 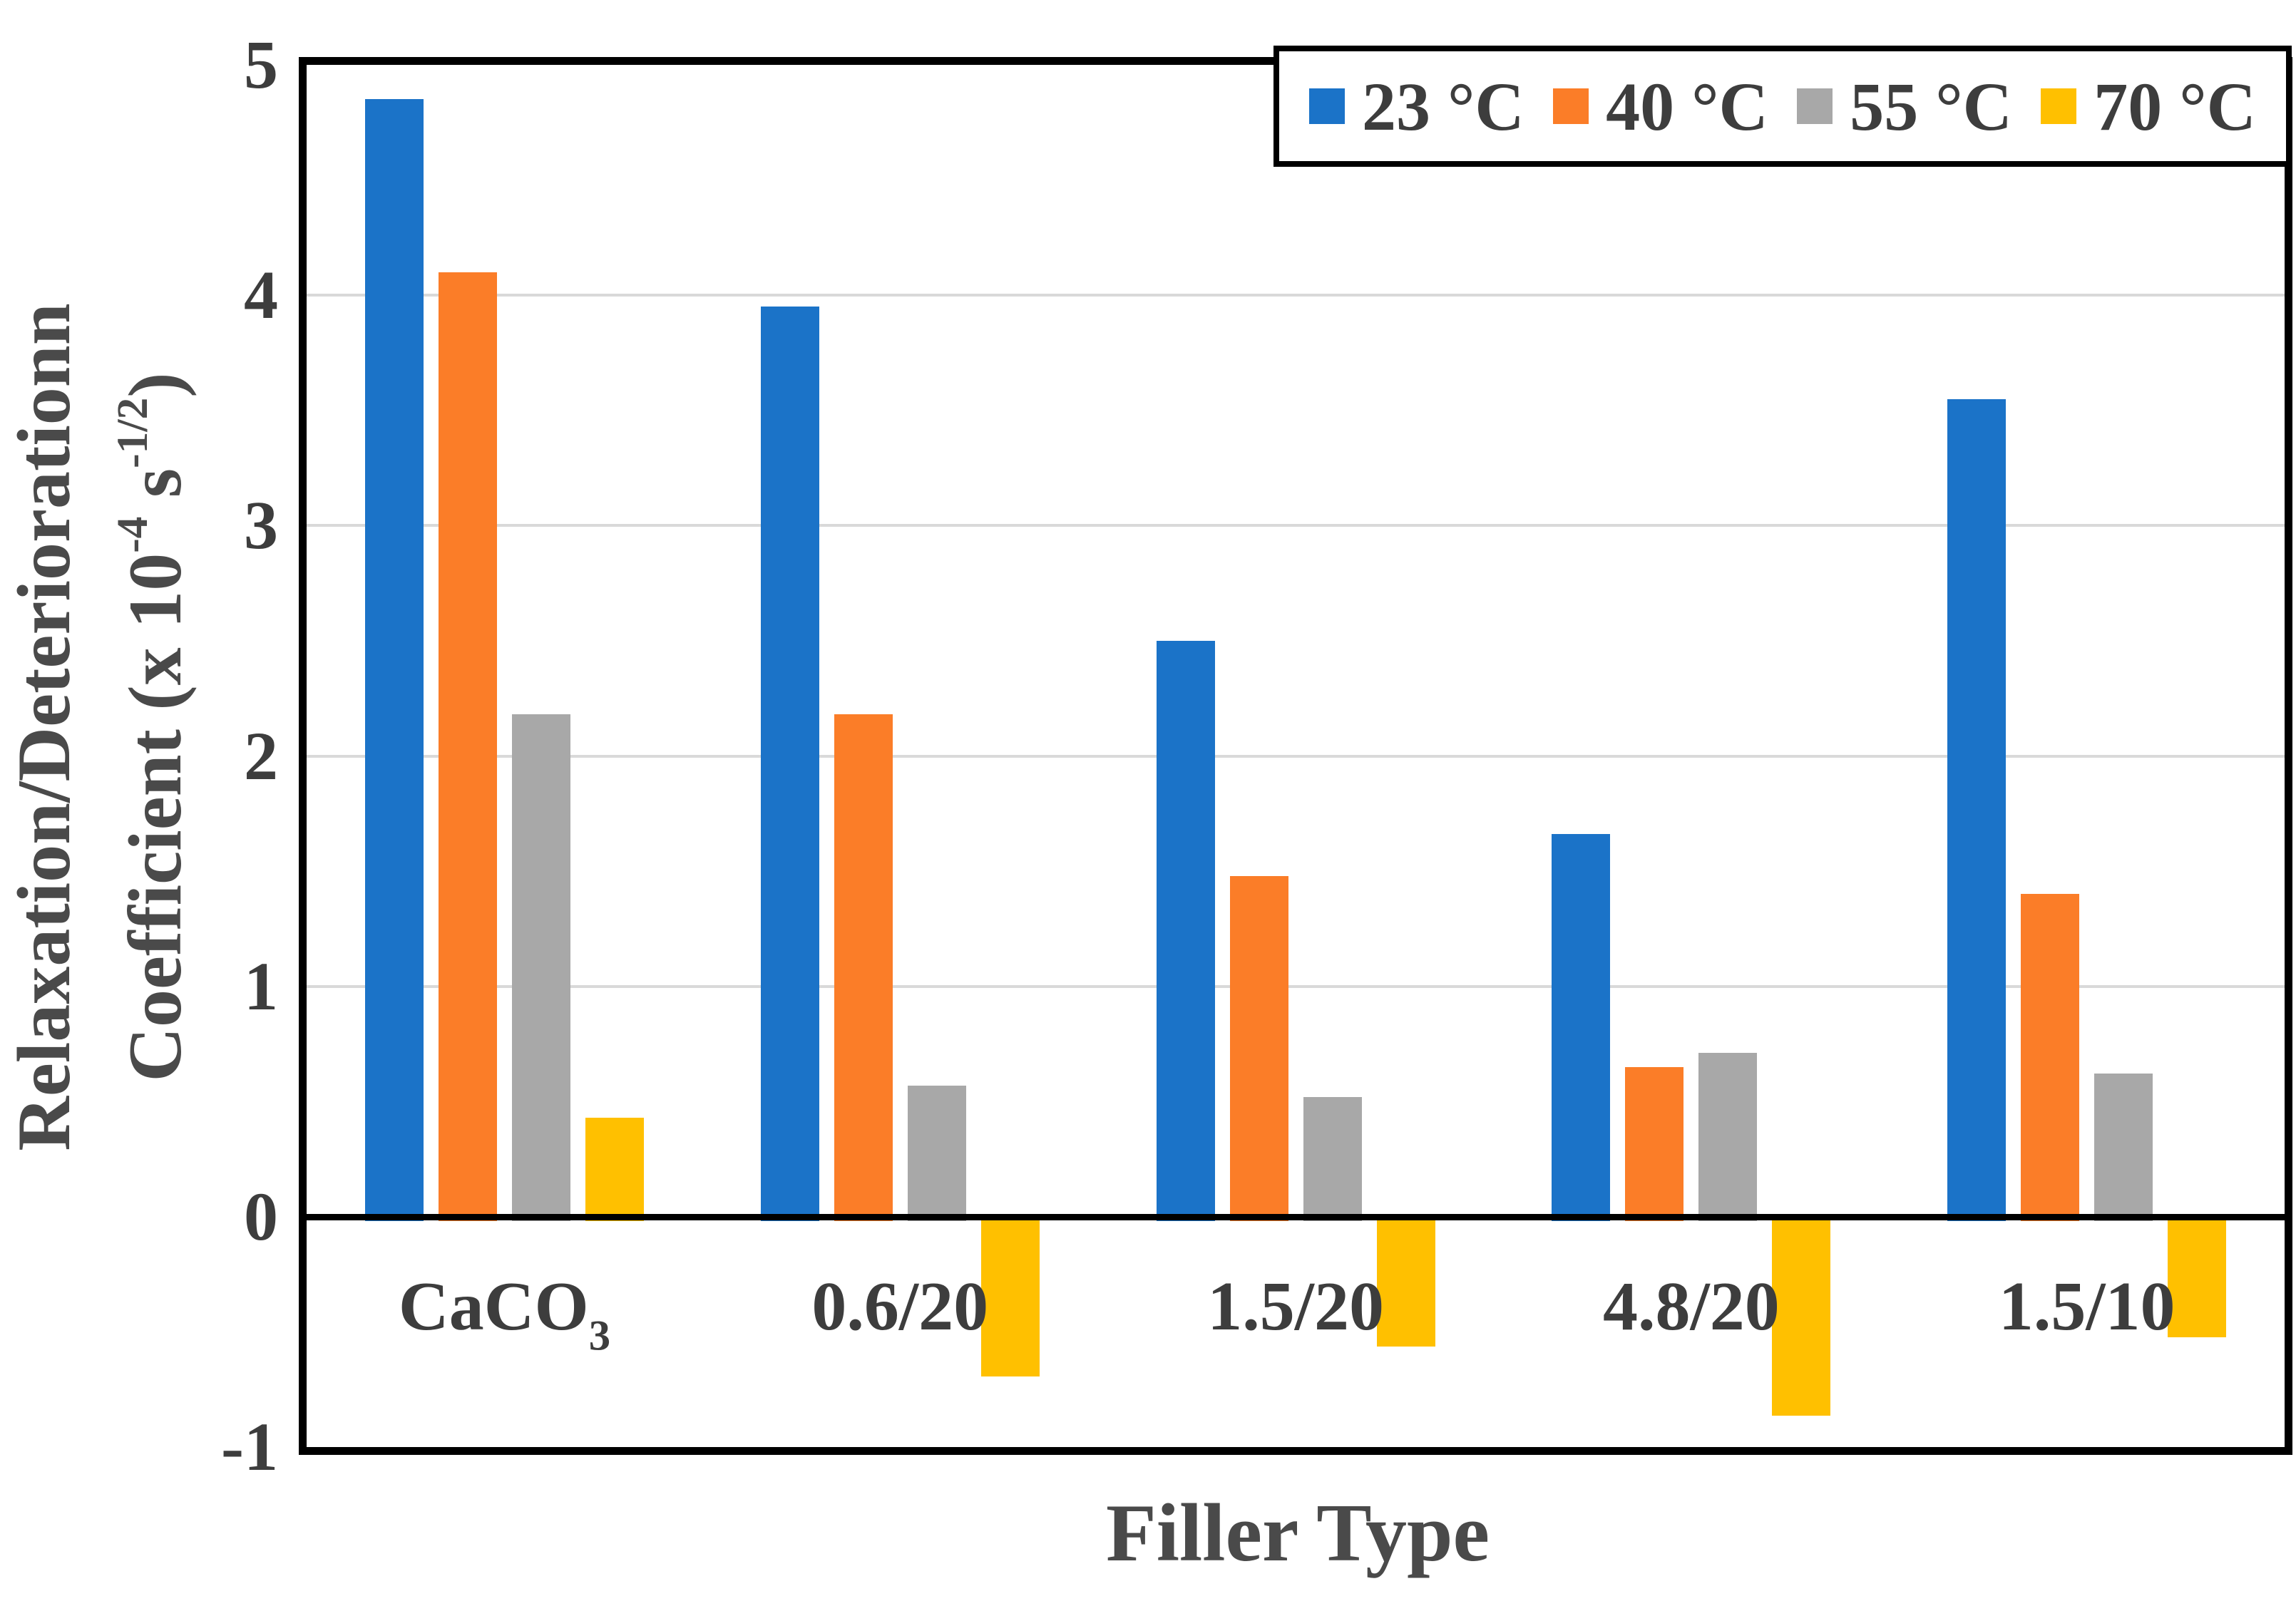 What do you see at coordinates (249, 1447) in the screenshot?
I see `y-tick--1: -1` at bounding box center [249, 1447].